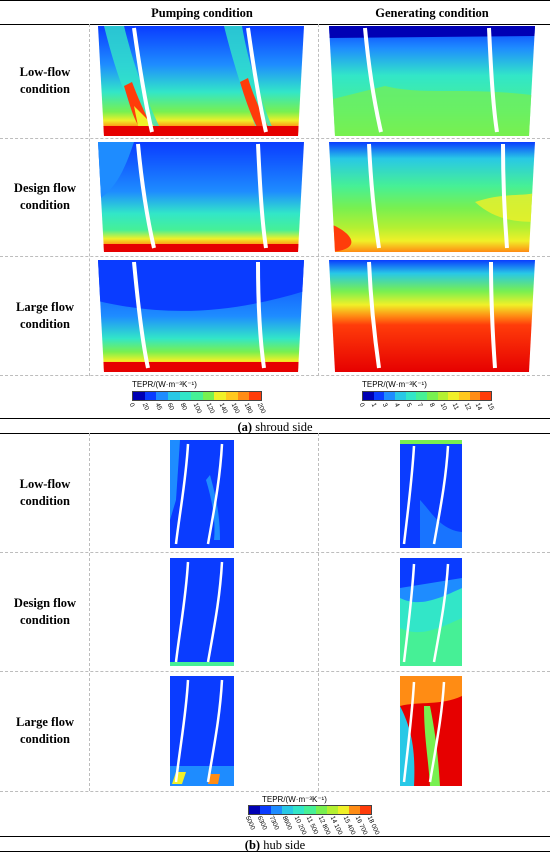 Image resolution: width=550 pixels, height=860 pixels. I want to click on colorbar-tick-label: 200, so click(261, 408).